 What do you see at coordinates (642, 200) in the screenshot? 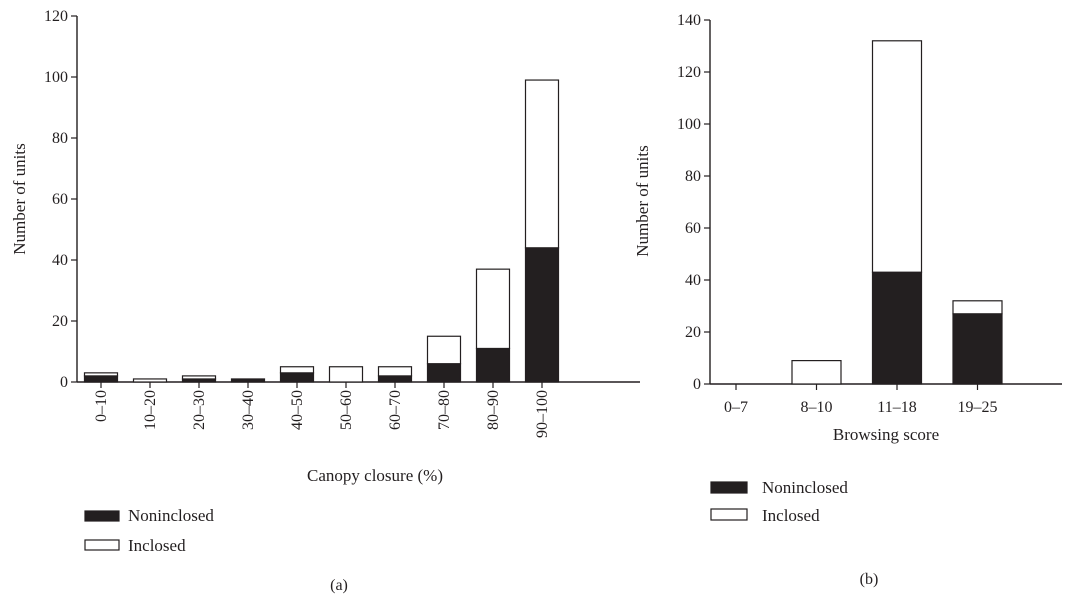
I see `panel-b-y-axis-title: Number of units` at bounding box center [642, 200].